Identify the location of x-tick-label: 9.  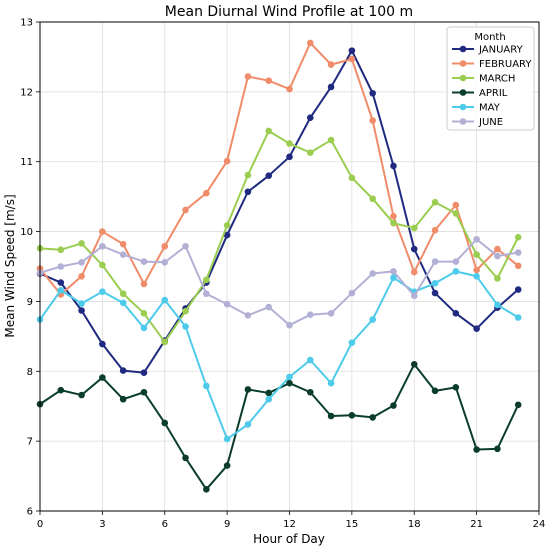
(227, 524).